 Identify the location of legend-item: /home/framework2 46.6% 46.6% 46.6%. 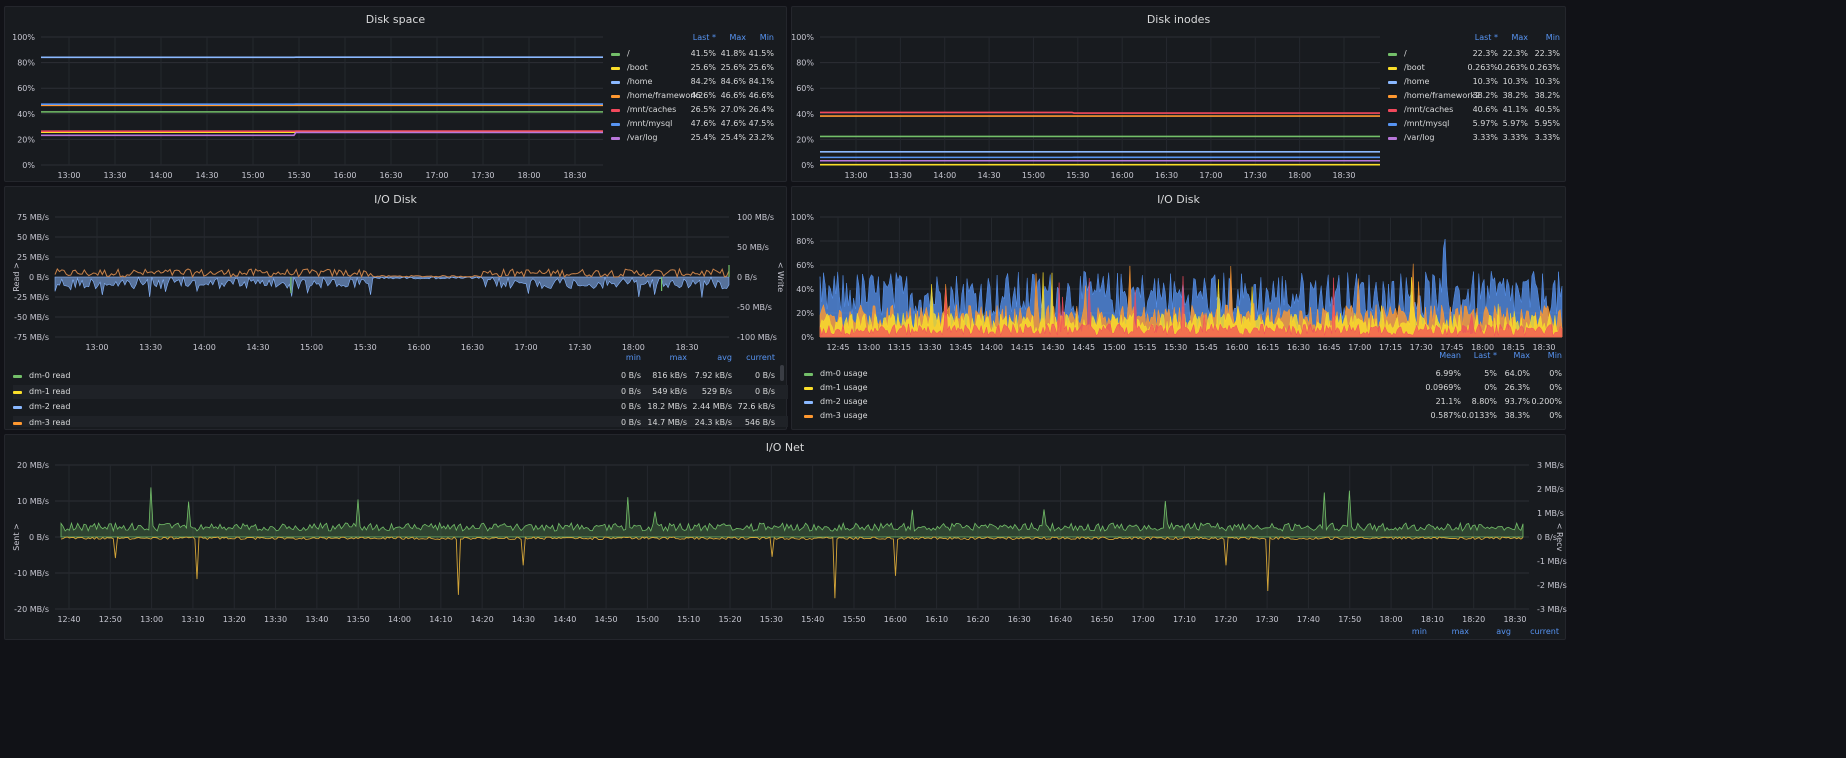
(698, 96).